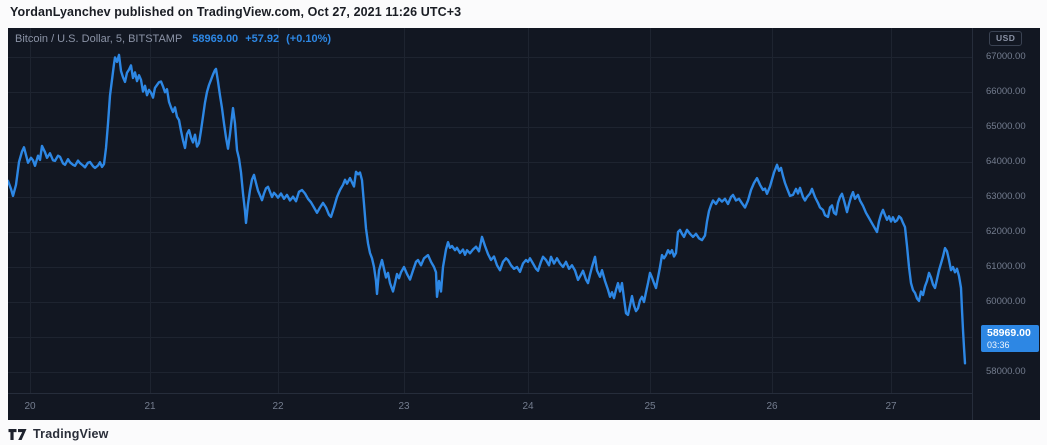 Image resolution: width=1047 pixels, height=445 pixels. What do you see at coordinates (1006, 126) in the screenshot?
I see `price-axis-label: 65000.00` at bounding box center [1006, 126].